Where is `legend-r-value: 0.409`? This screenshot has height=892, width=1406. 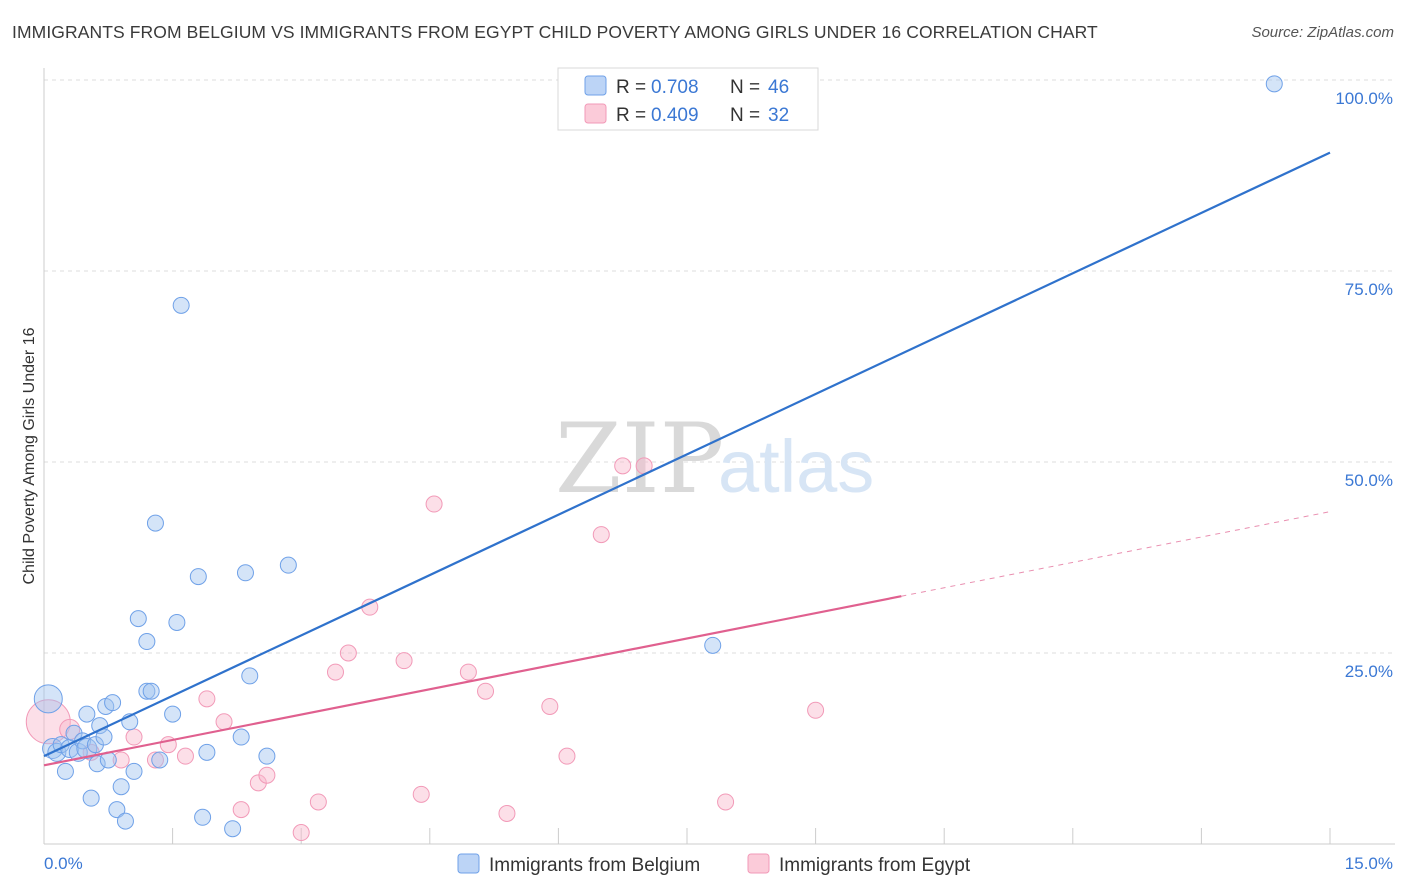
legend-r-value: 0.409 is located at coordinates (675, 115).